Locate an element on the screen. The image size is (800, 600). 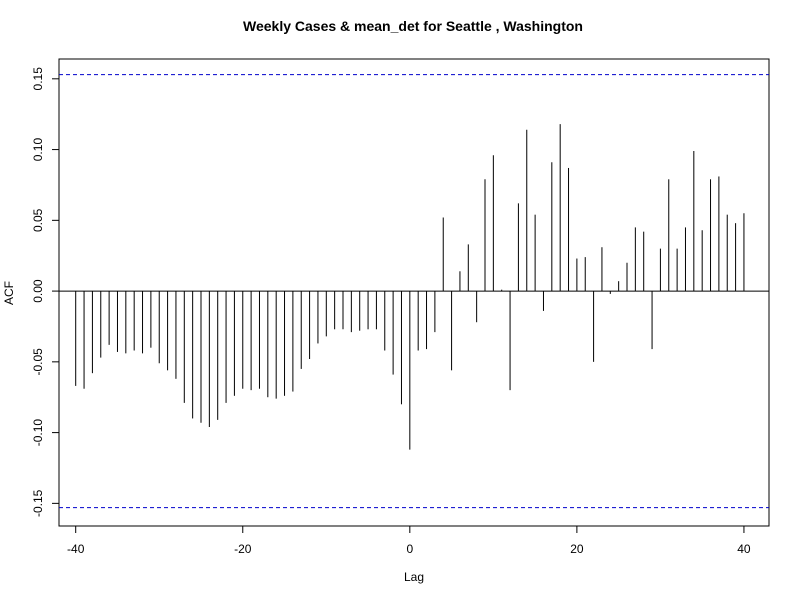
x-tick-label: -40 is located at coordinates (76, 549).